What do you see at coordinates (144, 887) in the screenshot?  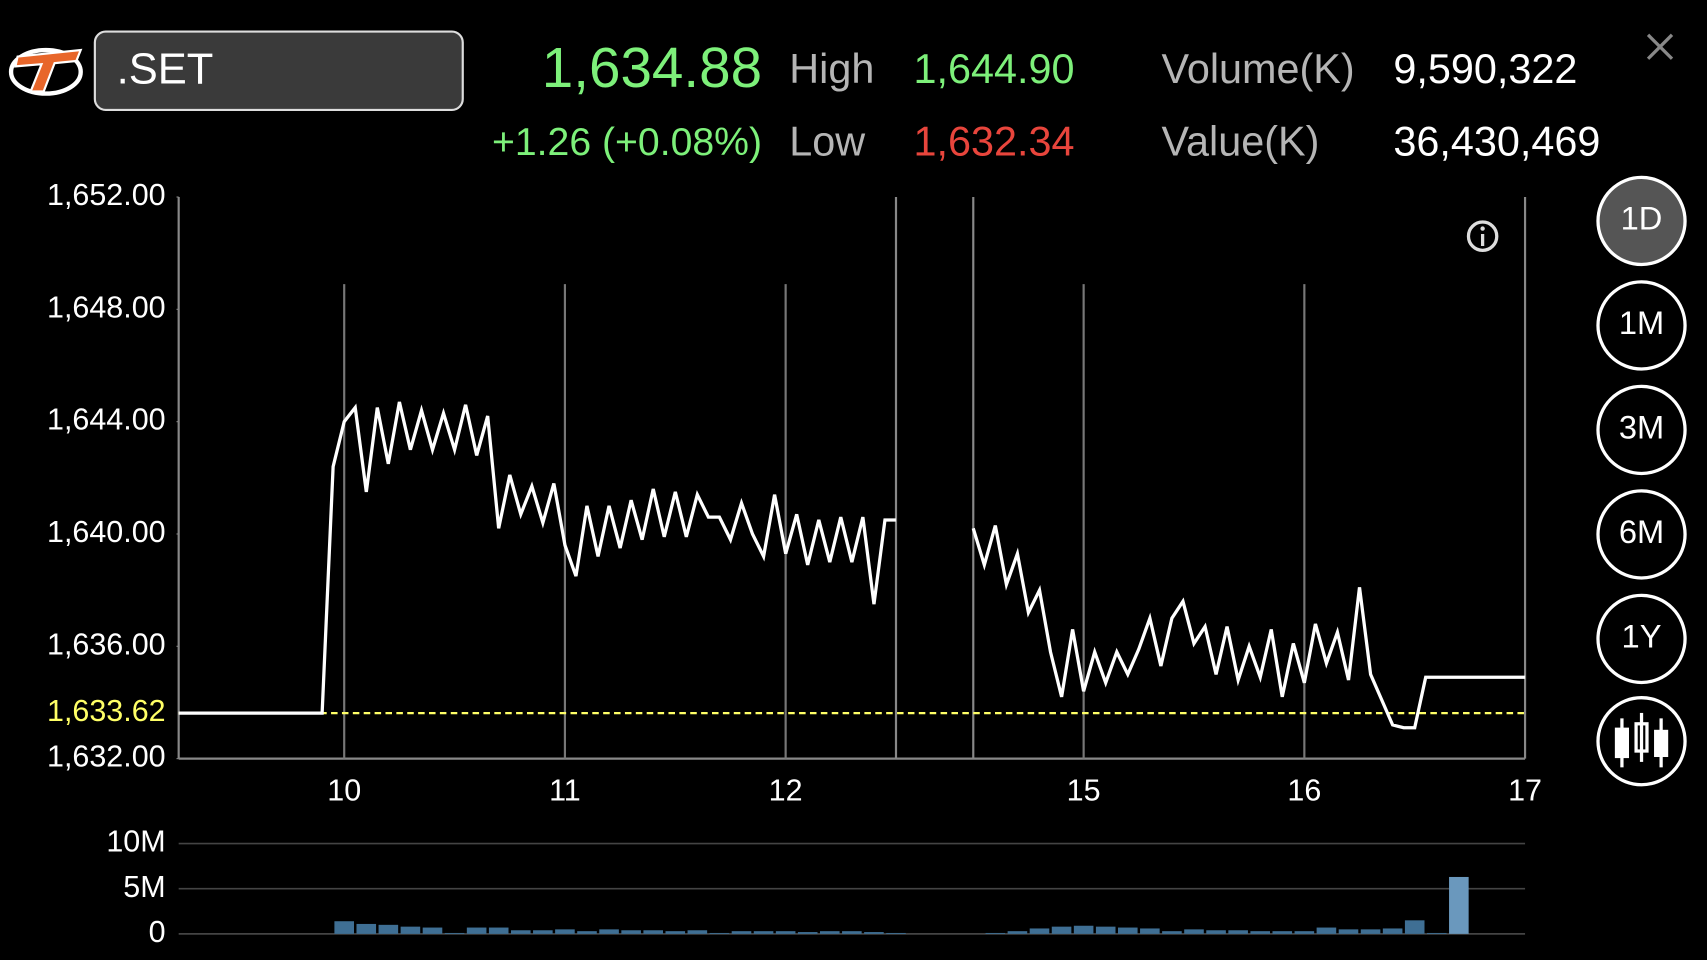 I see `volume-tick-label: 5M` at bounding box center [144, 887].